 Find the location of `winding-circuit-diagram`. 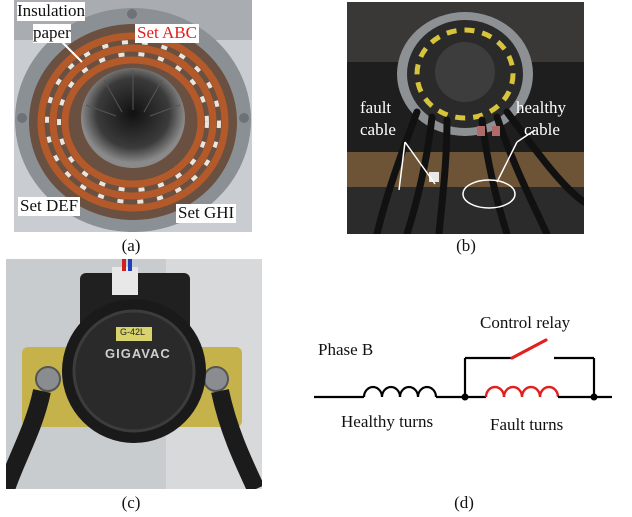

winding-circuit-diagram is located at coordinates (463, 369).